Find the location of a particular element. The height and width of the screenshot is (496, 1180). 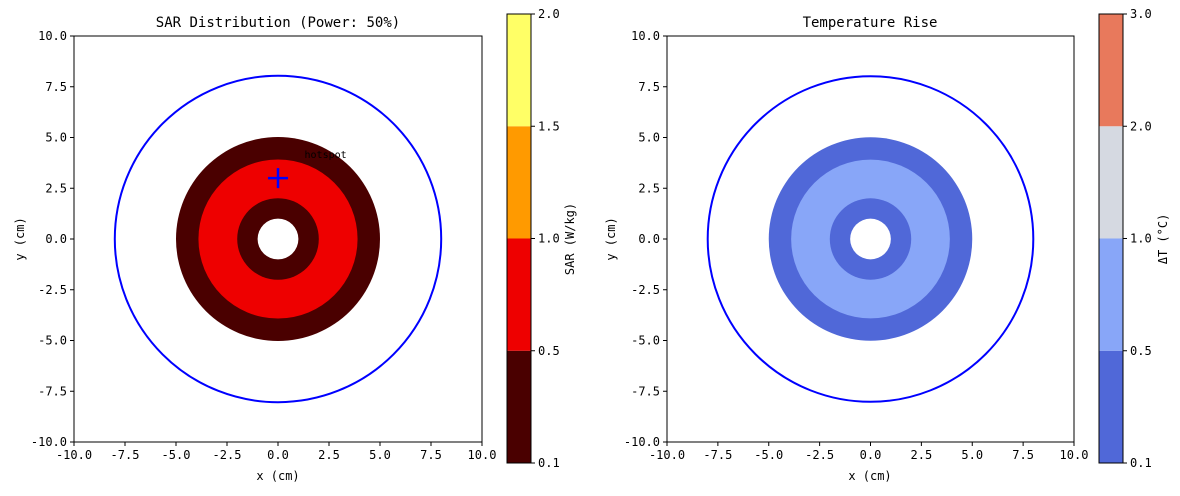

temperature-colorbar-tick-label: 1.0 is located at coordinates (1141, 239).